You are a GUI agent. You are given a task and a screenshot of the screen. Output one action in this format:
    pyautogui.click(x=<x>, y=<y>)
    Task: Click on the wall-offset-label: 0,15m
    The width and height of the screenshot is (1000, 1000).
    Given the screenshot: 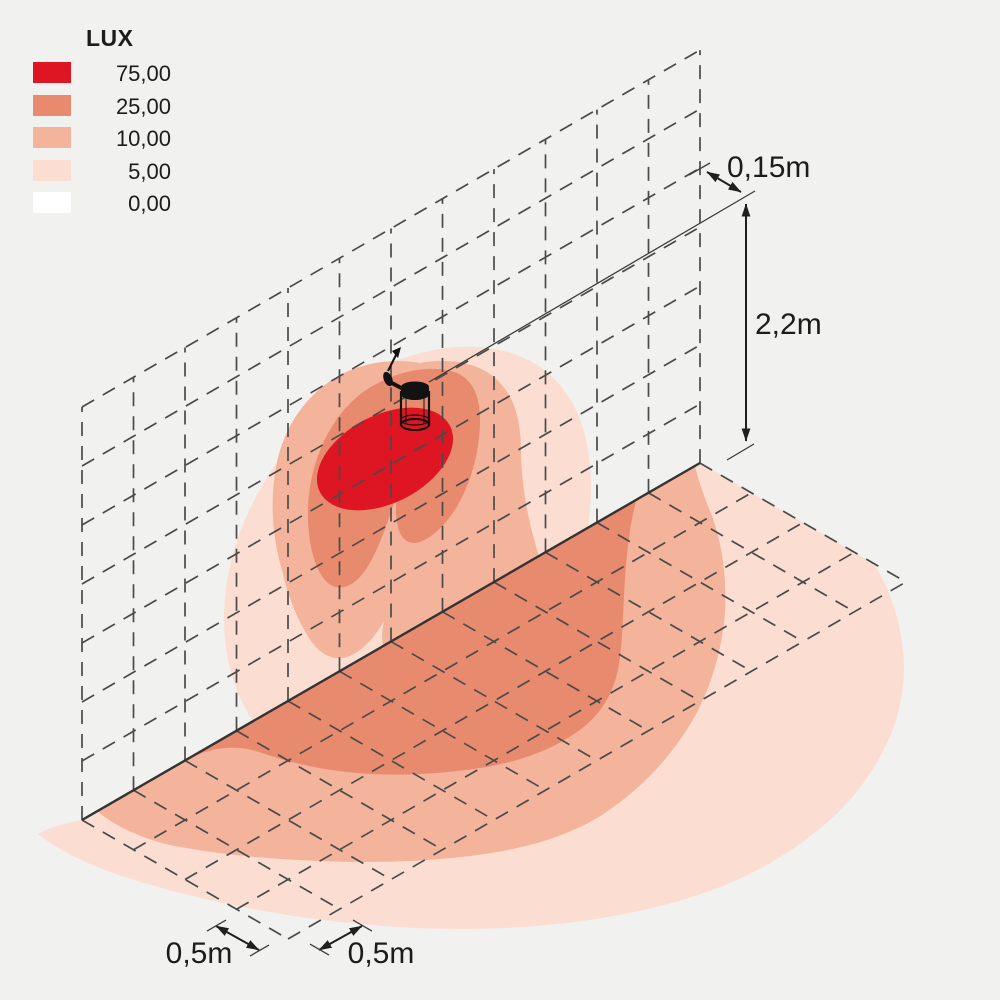 What is the action you would take?
    pyautogui.click(x=769, y=167)
    